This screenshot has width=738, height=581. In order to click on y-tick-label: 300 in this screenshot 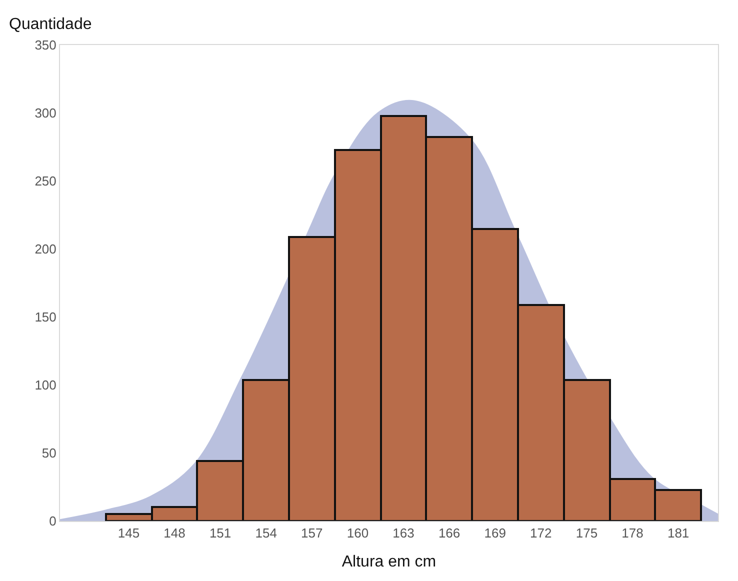, I will do `click(45, 113)`.